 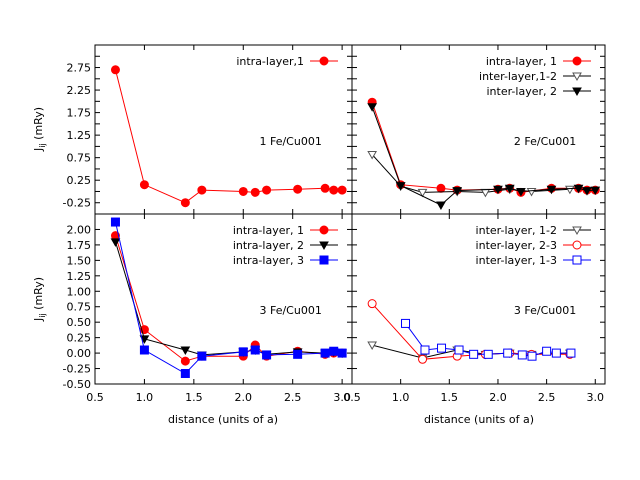 I want to click on y-tick-label: 2.00, so click(x=79, y=229).